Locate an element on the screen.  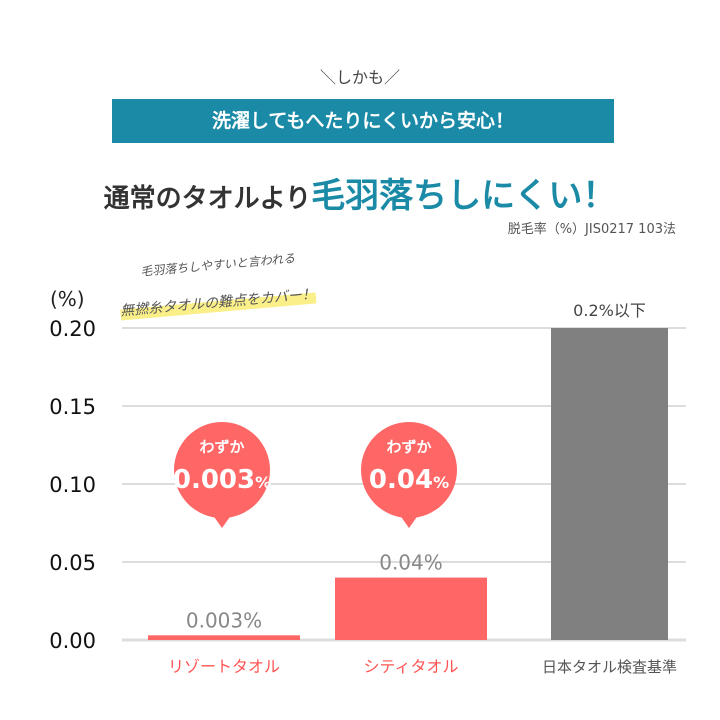
callout-value: 0.04% is located at coordinates (409, 480).